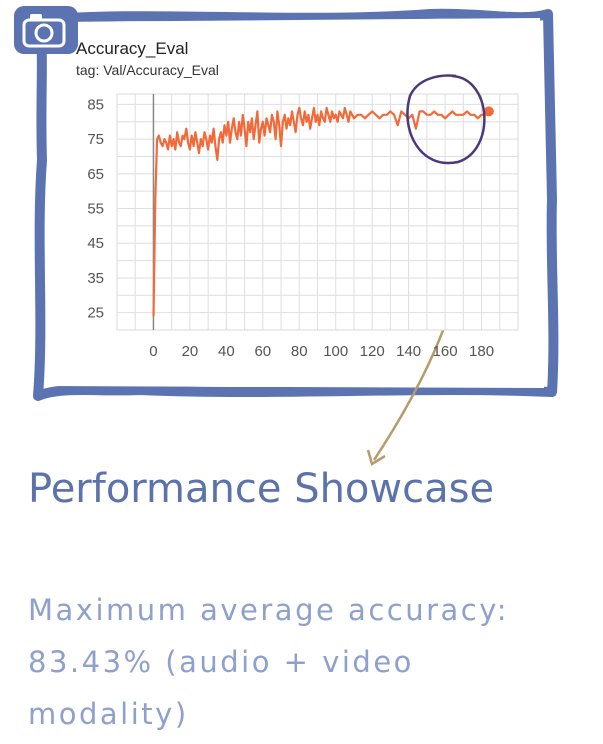  I want to click on x-tick-label: 20, so click(190, 351).